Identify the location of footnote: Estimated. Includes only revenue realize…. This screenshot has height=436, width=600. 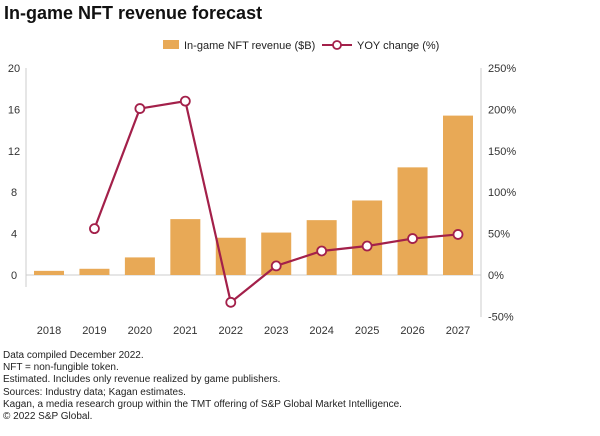
(142, 380).